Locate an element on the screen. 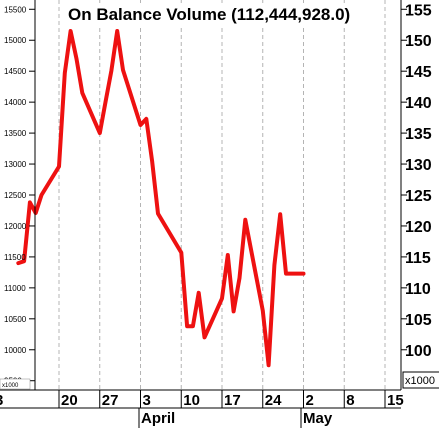 The width and height of the screenshot is (439, 428). title-backdrop is located at coordinates (220, 14).